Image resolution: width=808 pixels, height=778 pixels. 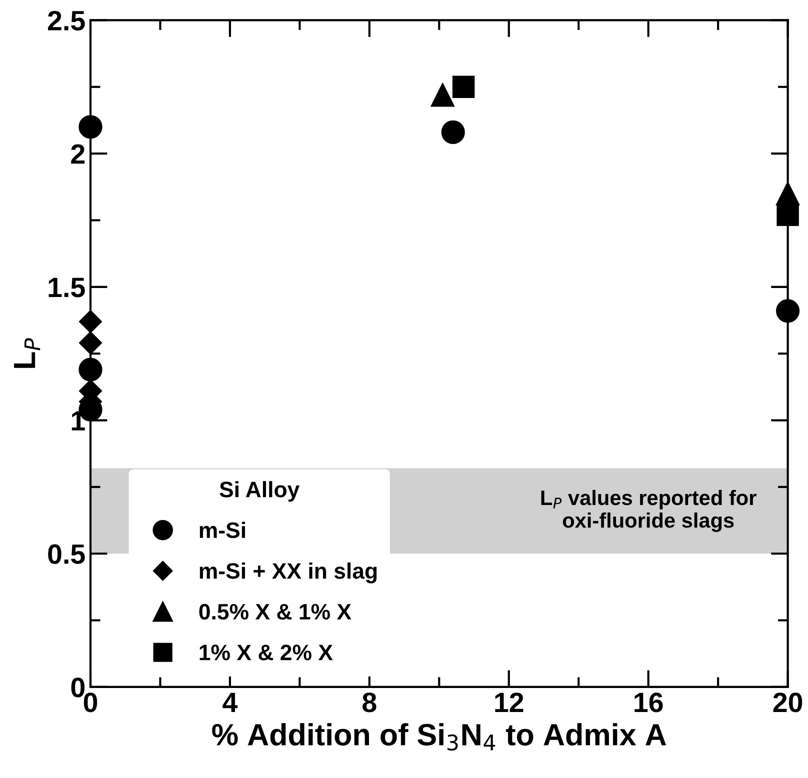 What do you see at coordinates (275, 612) in the screenshot?
I see `legend-label: 0.5% X & 1% X` at bounding box center [275, 612].